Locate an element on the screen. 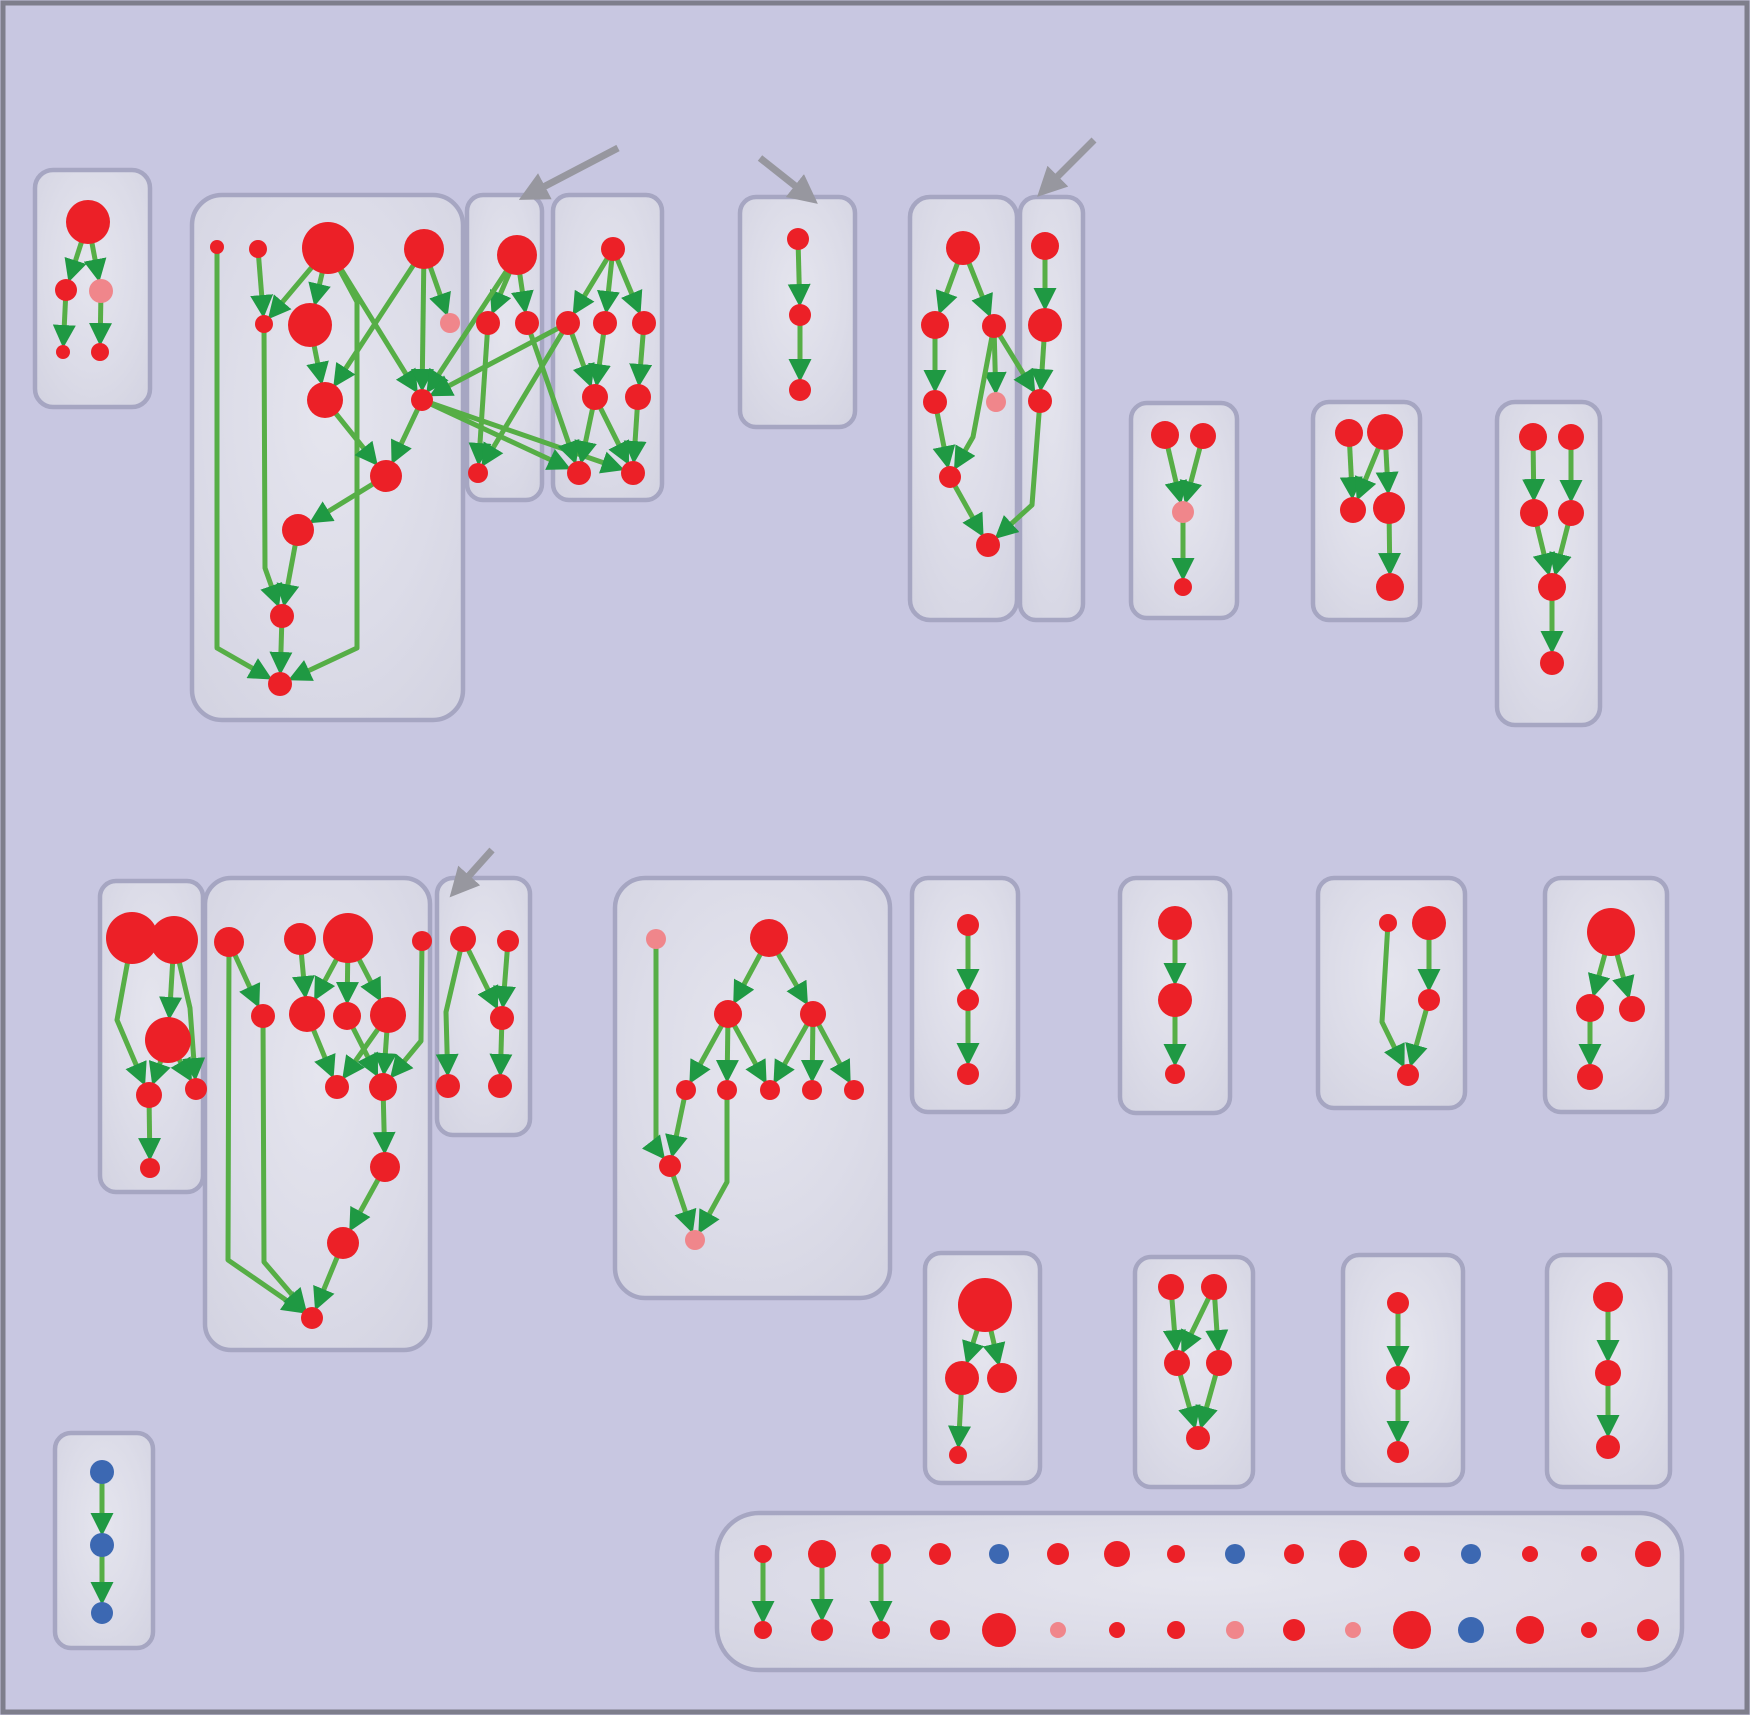  node-rb_mr is located at coordinates (994, 326).